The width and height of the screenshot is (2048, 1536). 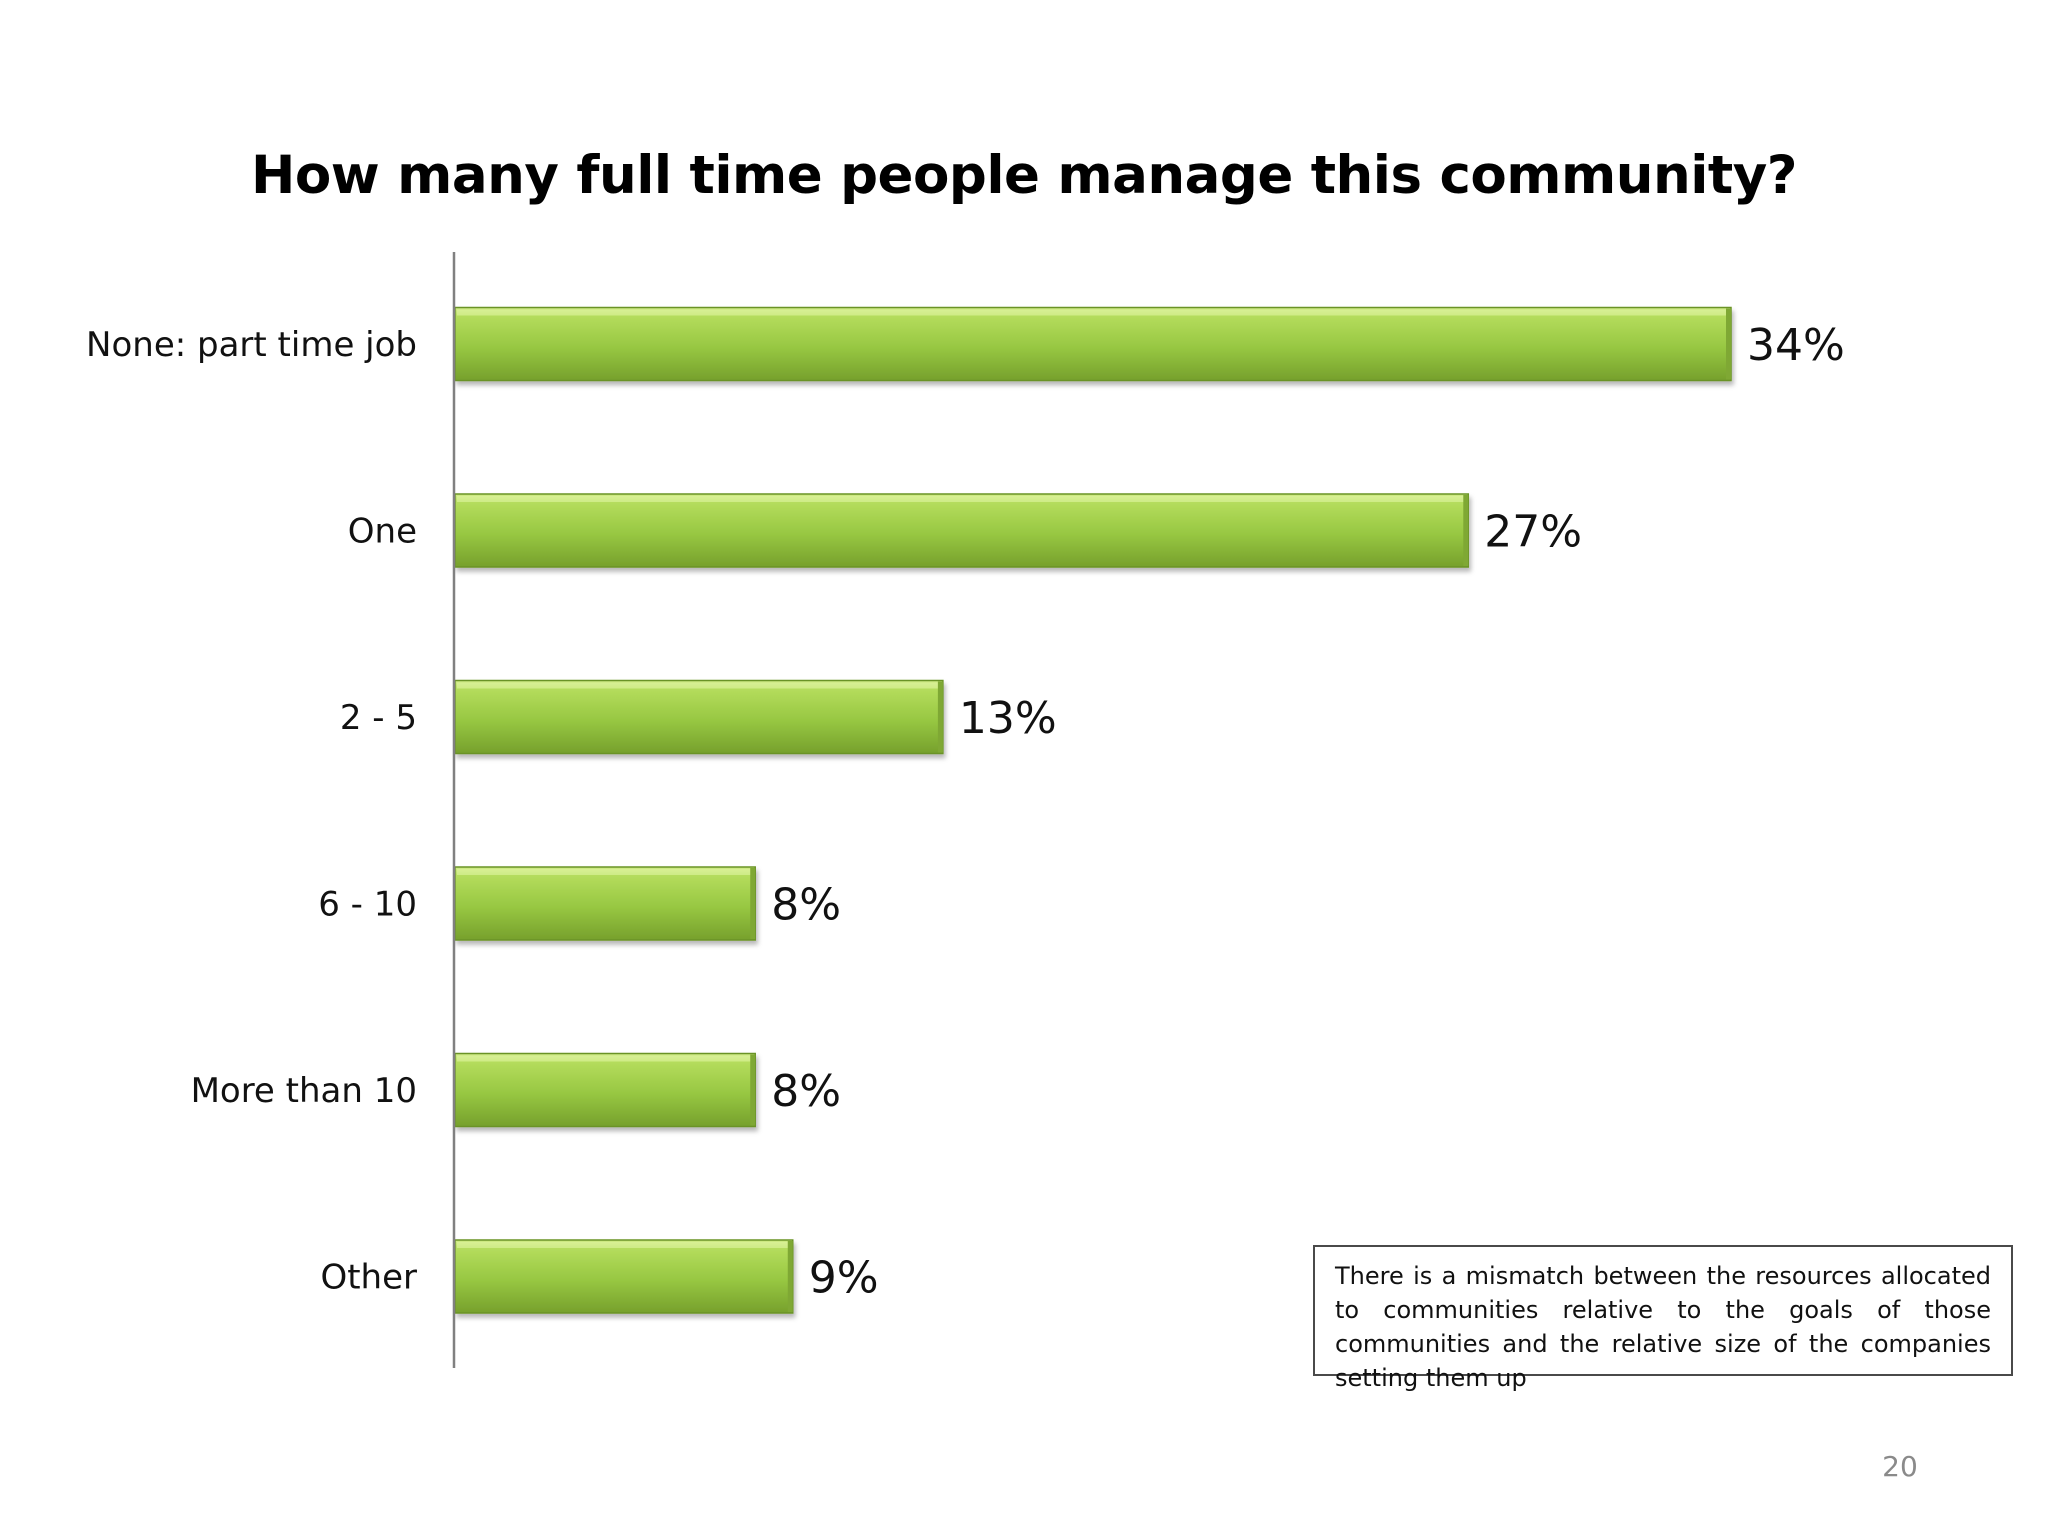 What do you see at coordinates (1008, 718) in the screenshot?
I see `value-label-2: 13%` at bounding box center [1008, 718].